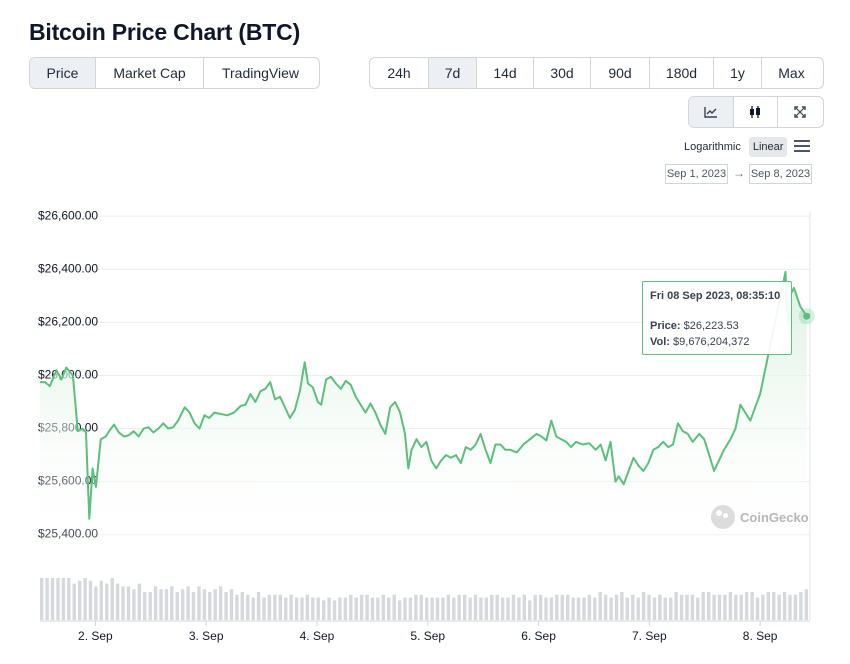  What do you see at coordinates (800, 112) in the screenshot?
I see `expand-button` at bounding box center [800, 112].